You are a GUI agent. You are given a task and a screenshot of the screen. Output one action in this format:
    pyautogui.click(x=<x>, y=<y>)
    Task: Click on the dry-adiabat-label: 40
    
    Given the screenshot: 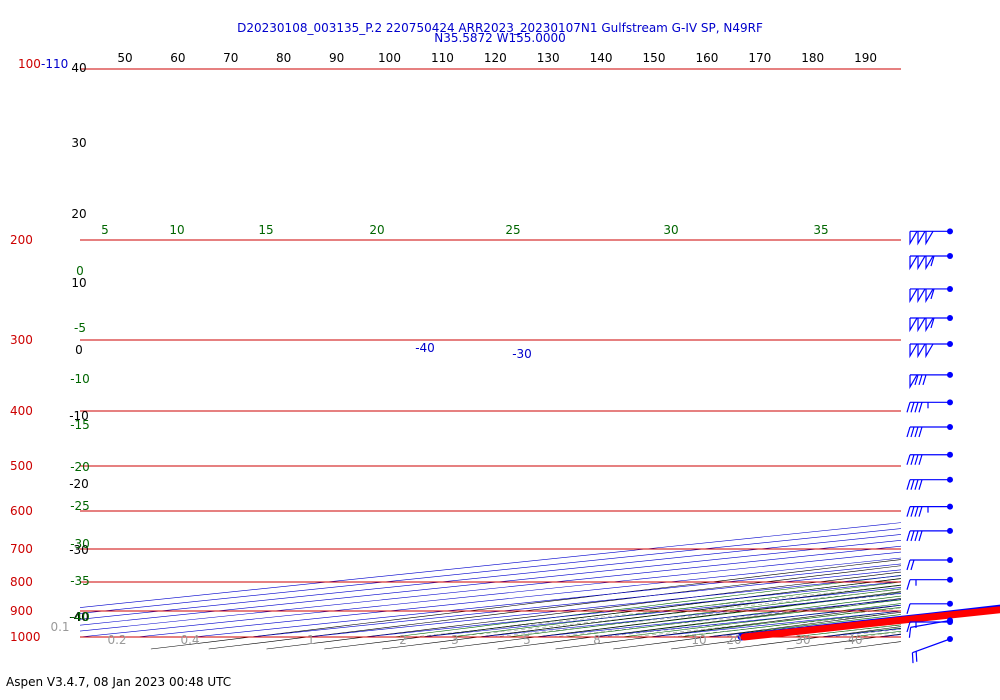 What is the action you would take?
    pyautogui.click(x=78, y=68)
    